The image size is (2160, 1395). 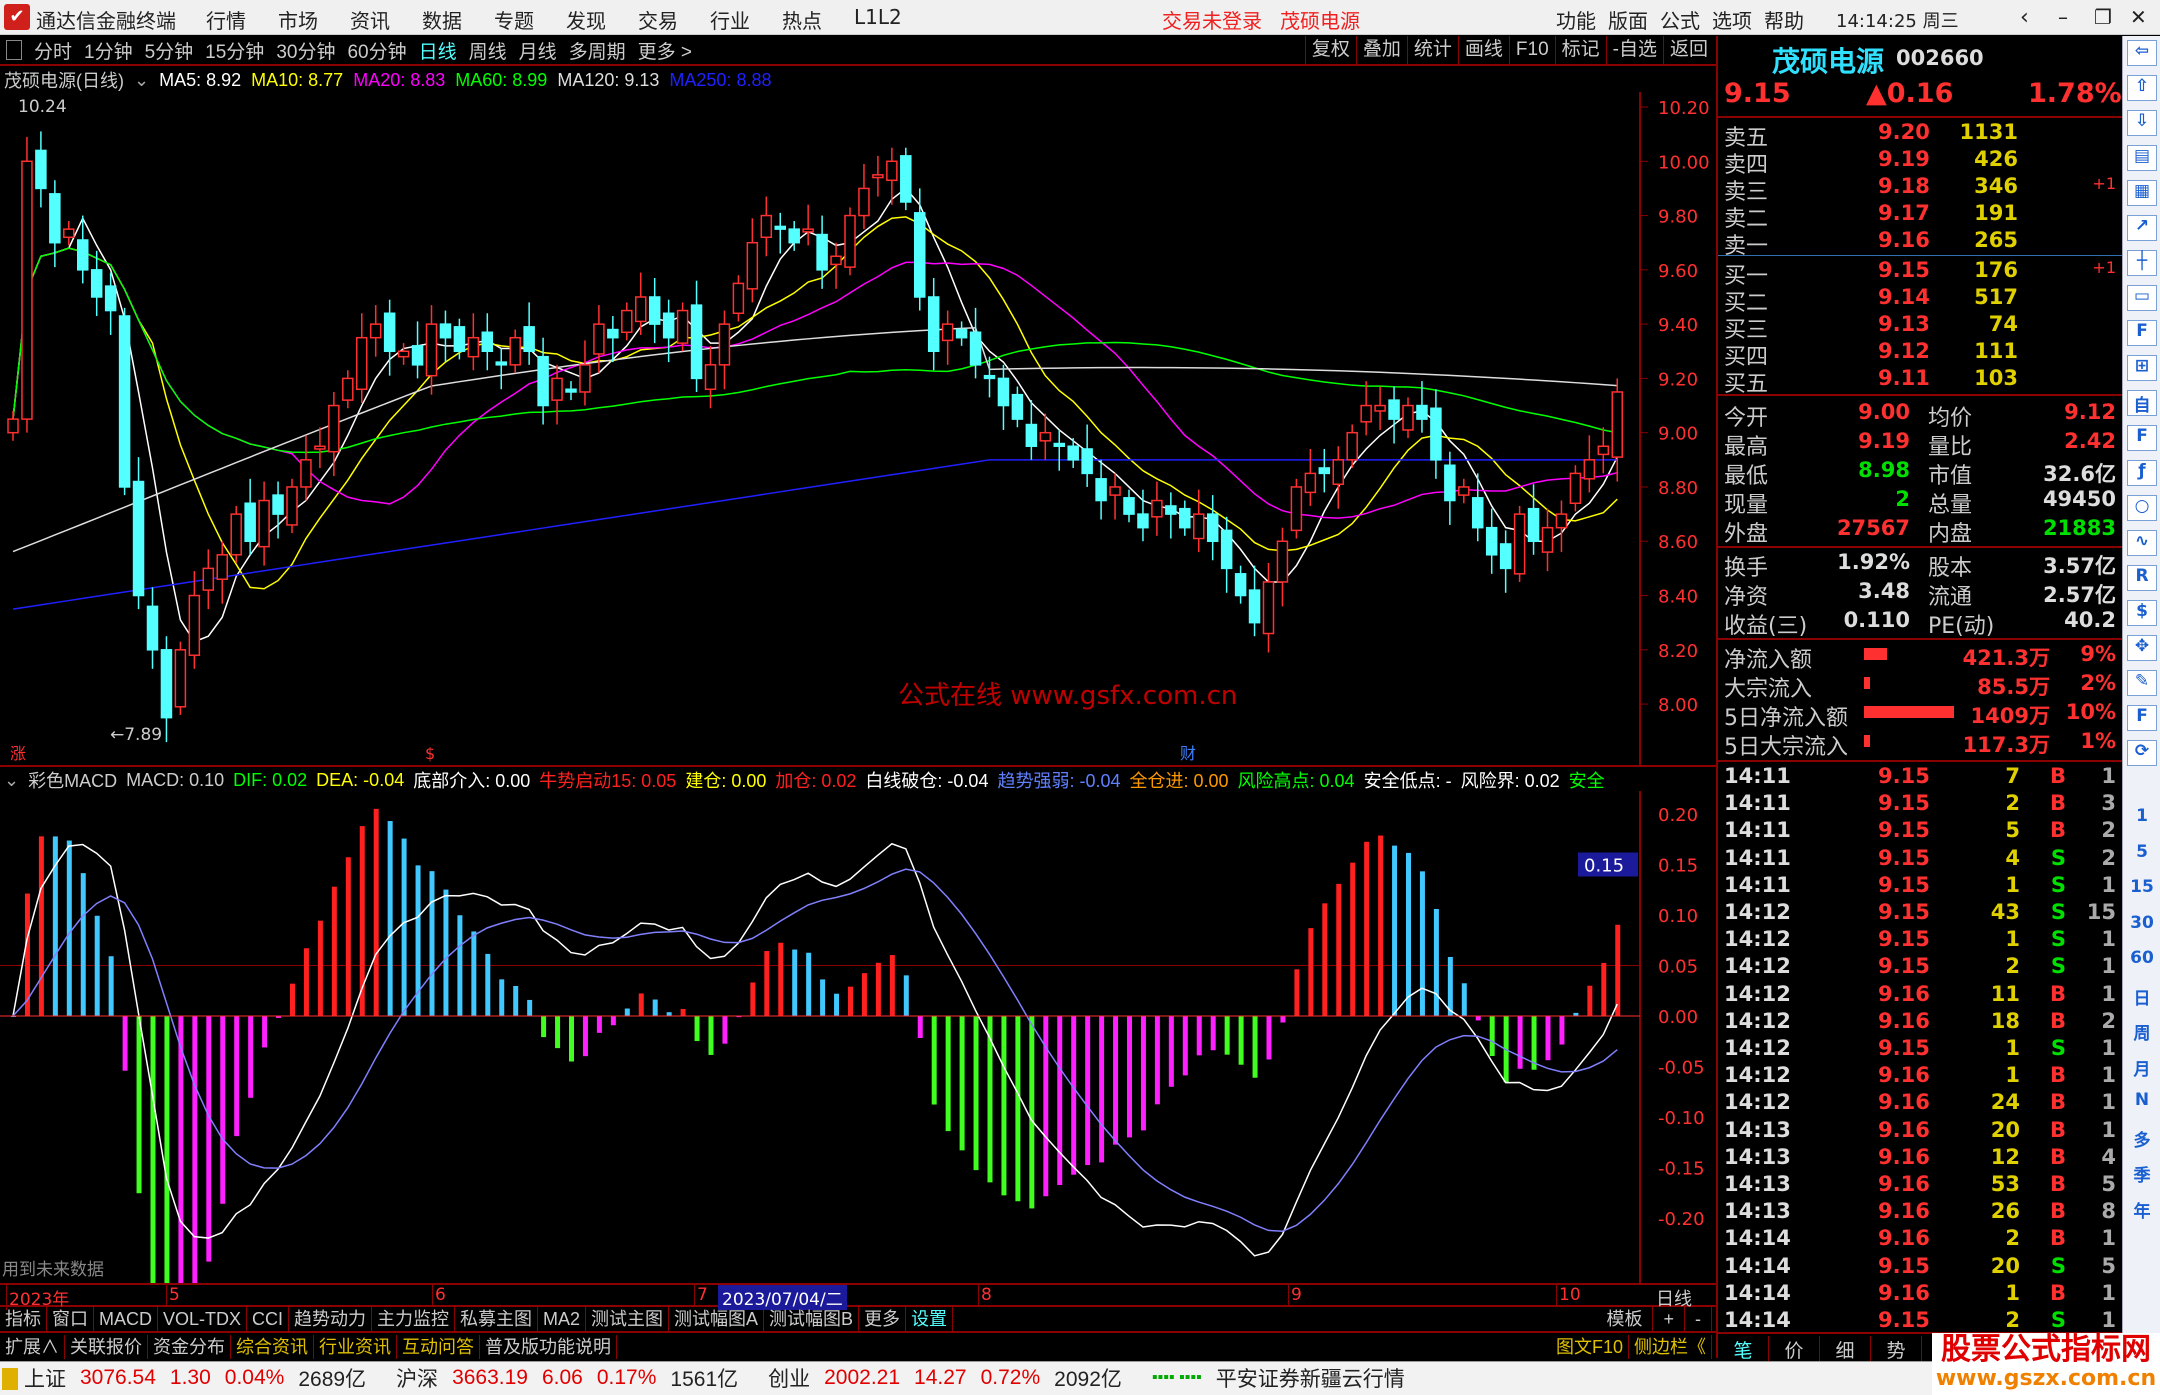 I want to click on refresh-icon: ⟳, so click(x=2142, y=753).